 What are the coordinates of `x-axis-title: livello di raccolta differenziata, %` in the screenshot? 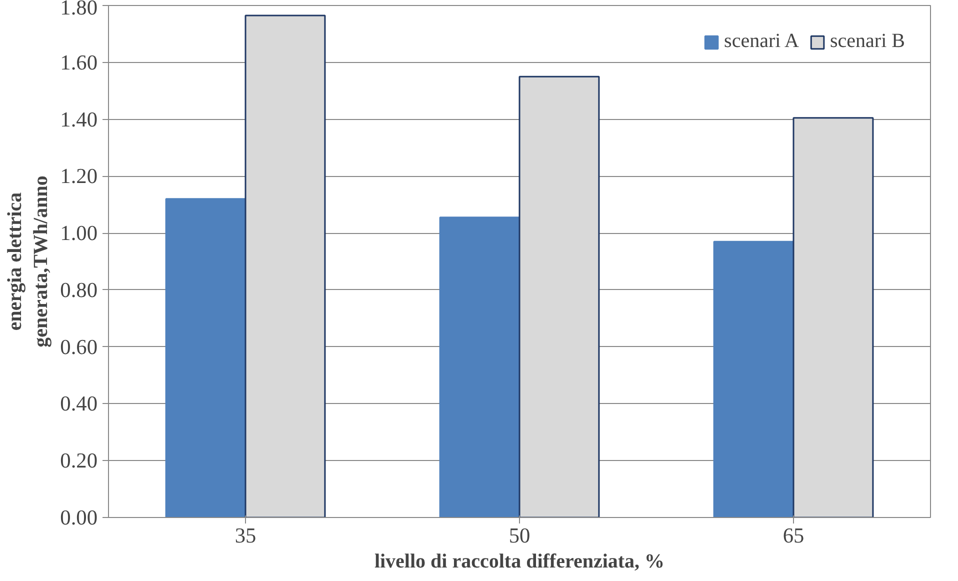 It's located at (519, 561).